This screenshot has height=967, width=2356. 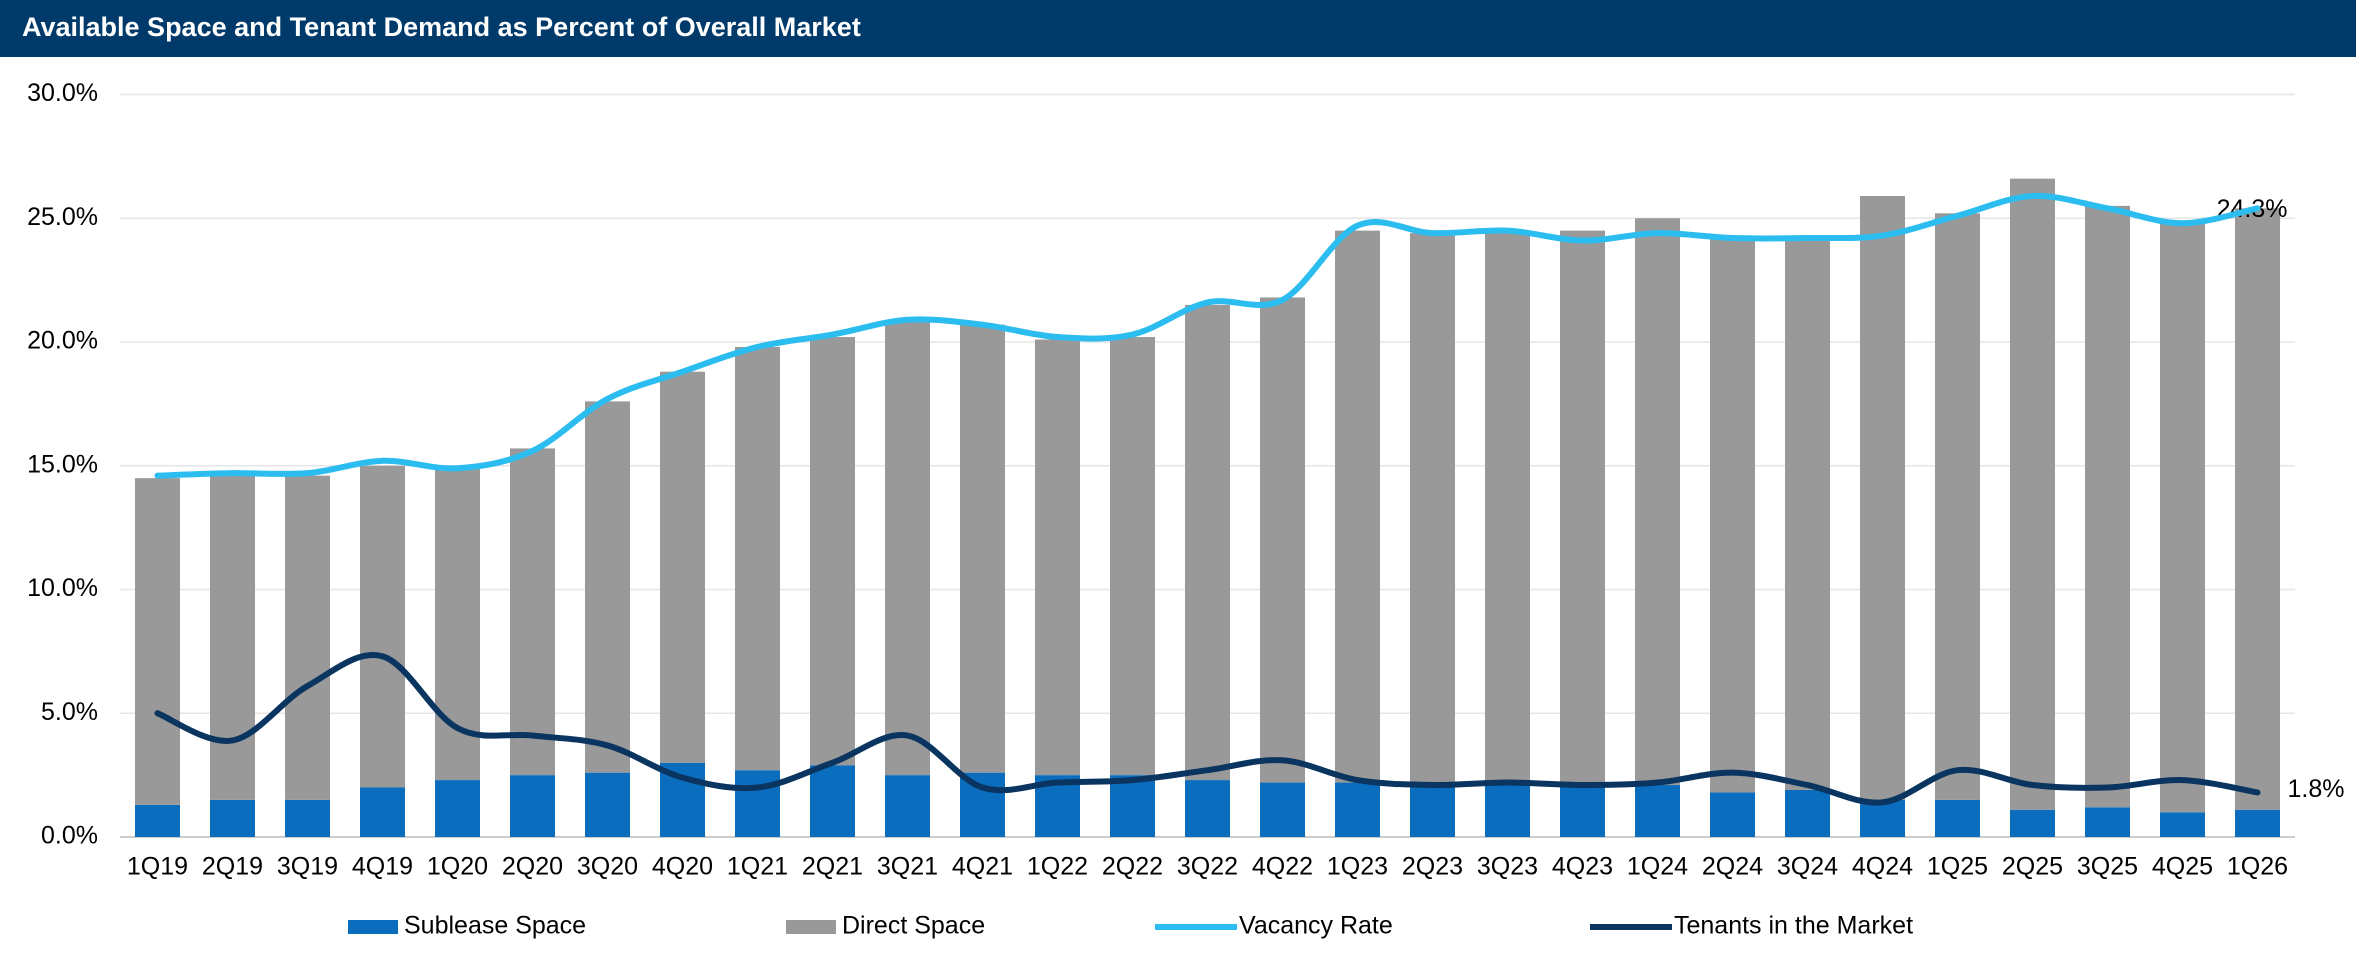 I want to click on x-tick-label: 4Q25, so click(x=2182, y=867).